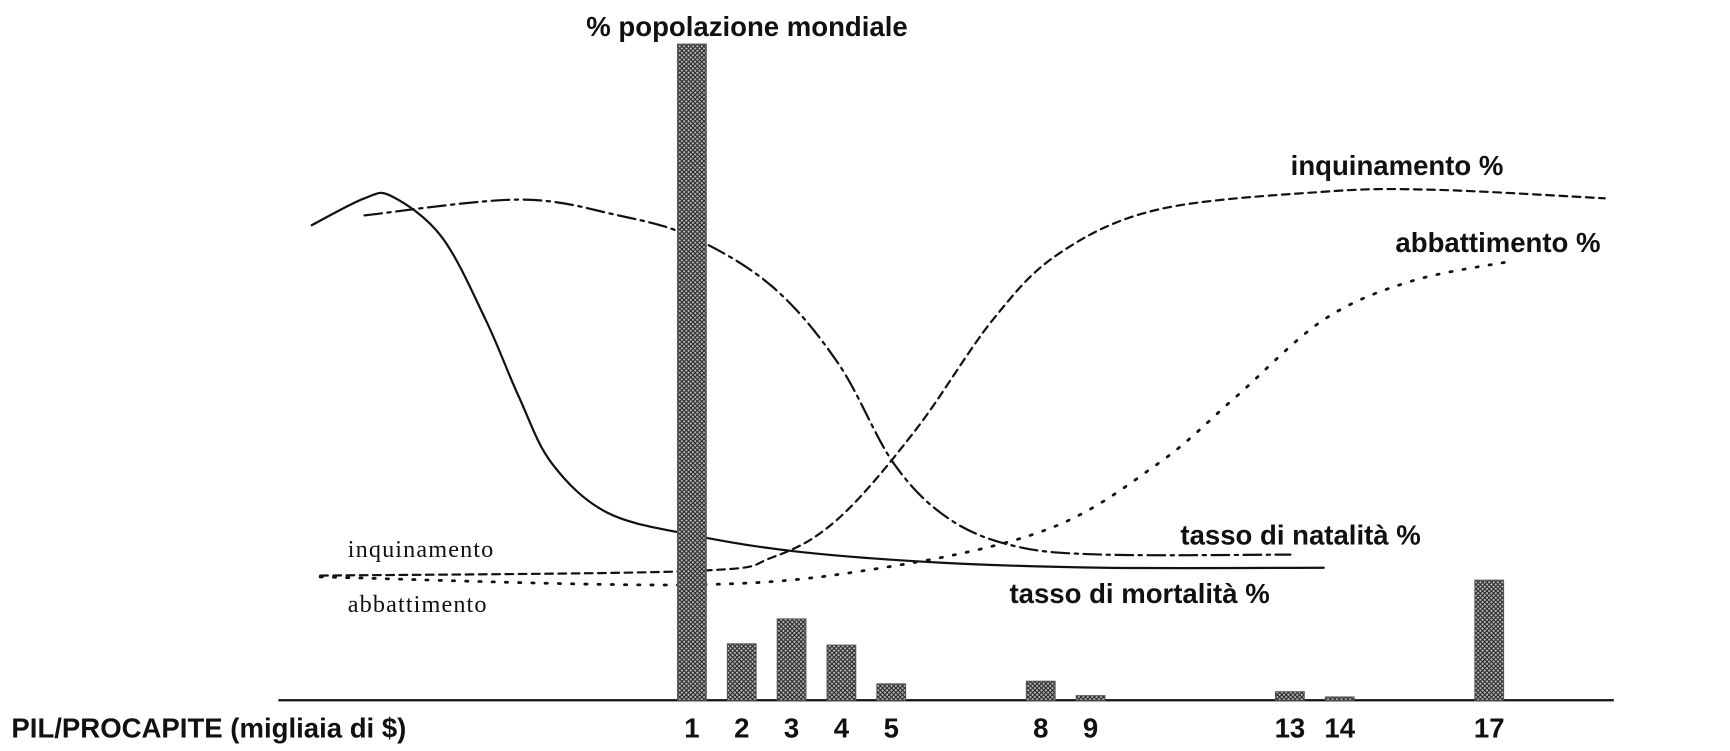  What do you see at coordinates (791, 727) in the screenshot?
I see `x-tick-label: 3` at bounding box center [791, 727].